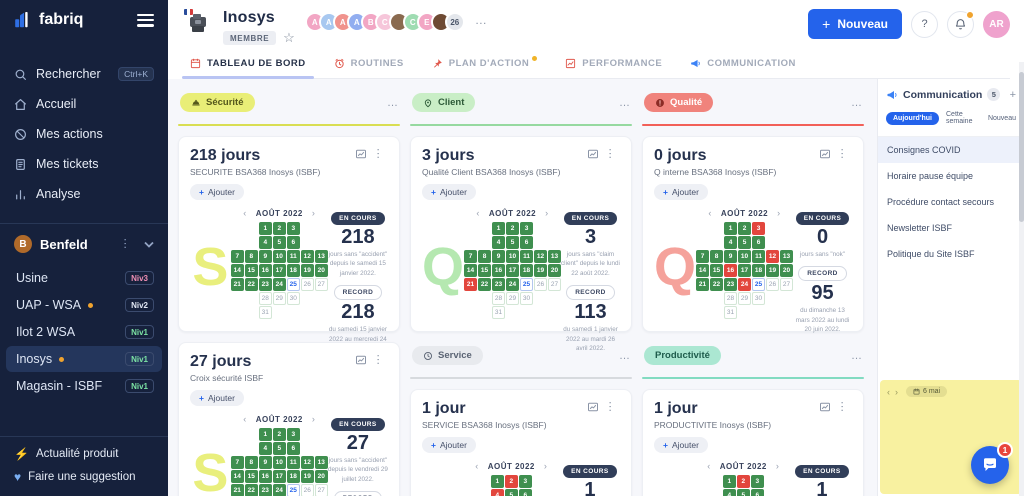 The height and width of the screenshot is (496, 1024). Describe the element at coordinates (682, 355) in the screenshot. I see `section-pill: Productivité` at that location.